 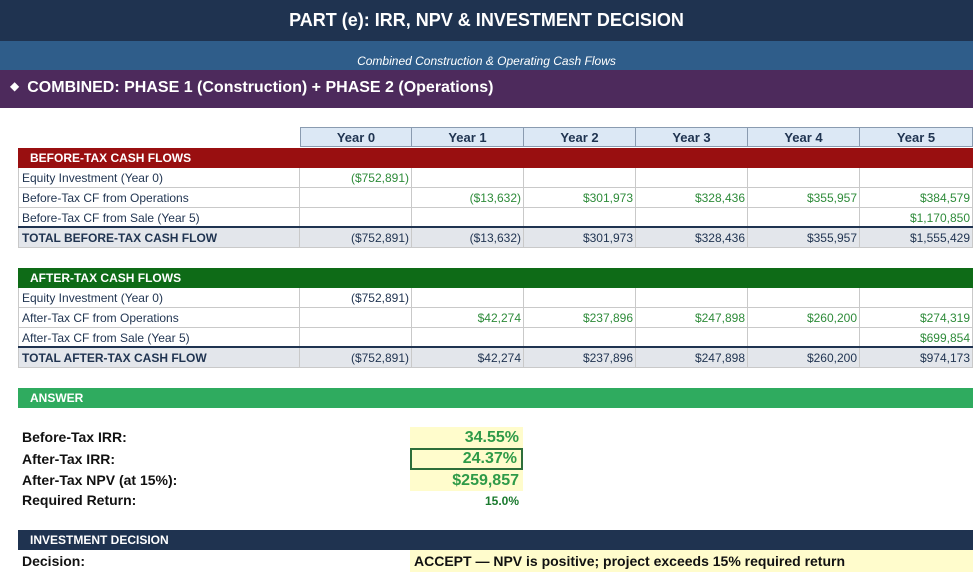 I want to click on before-tax-section-header: BEFORE-TAX CASH FLOWS, so click(x=495, y=158).